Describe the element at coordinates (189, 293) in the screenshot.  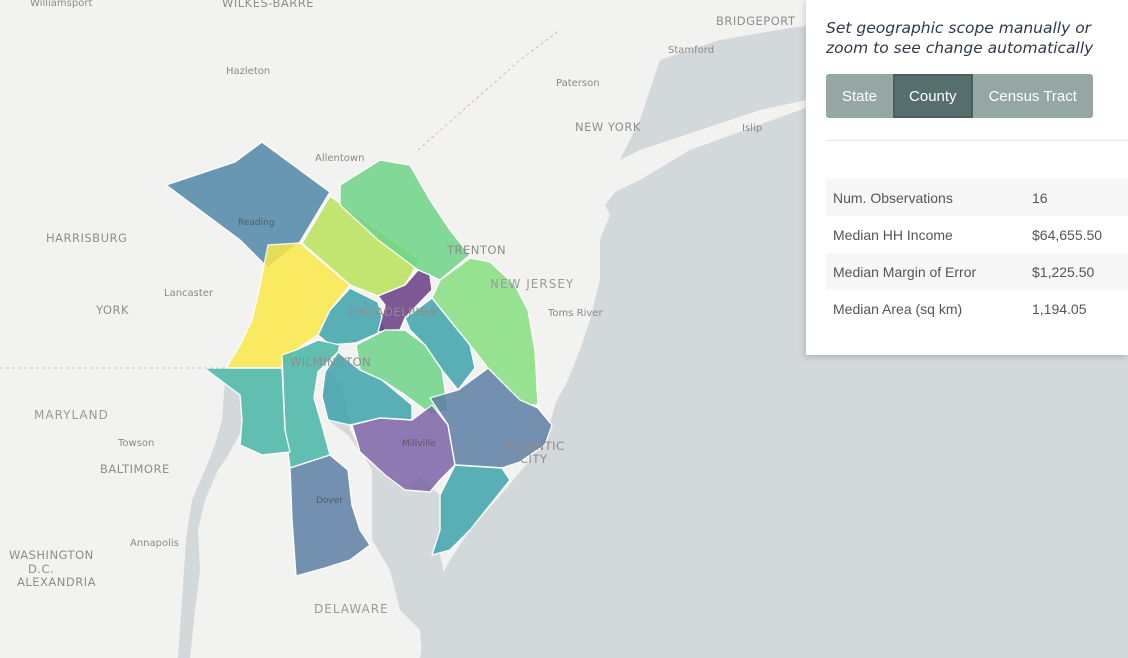
I see `city-label-lancaster: Lancaster` at that location.